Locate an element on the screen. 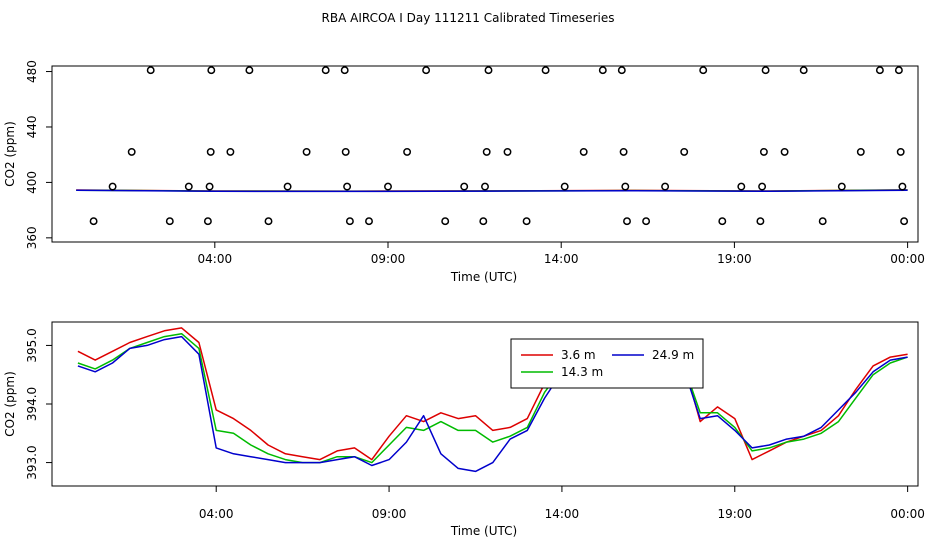  top-y-tick-label-2: 440 is located at coordinates (32, 127).